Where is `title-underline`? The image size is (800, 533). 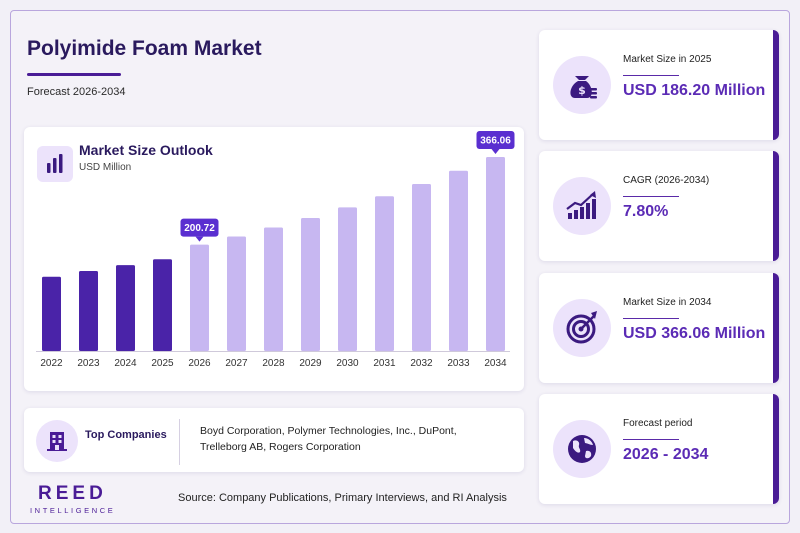
title-underline is located at coordinates (74, 74).